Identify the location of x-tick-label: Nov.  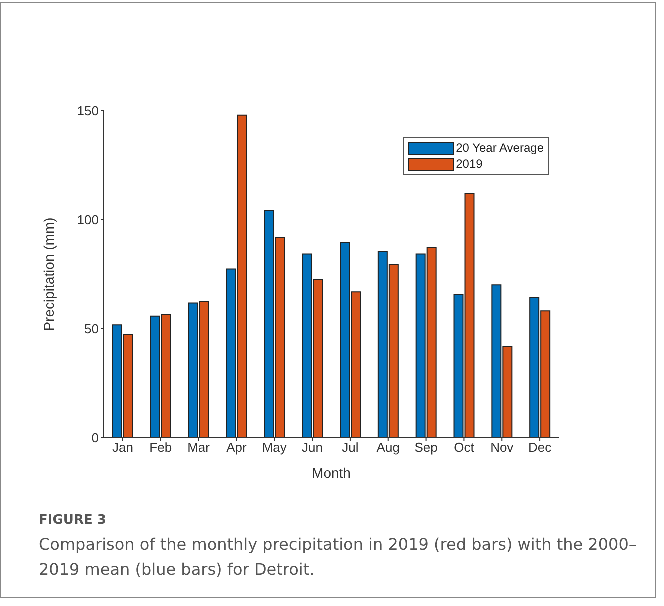
(502, 448).